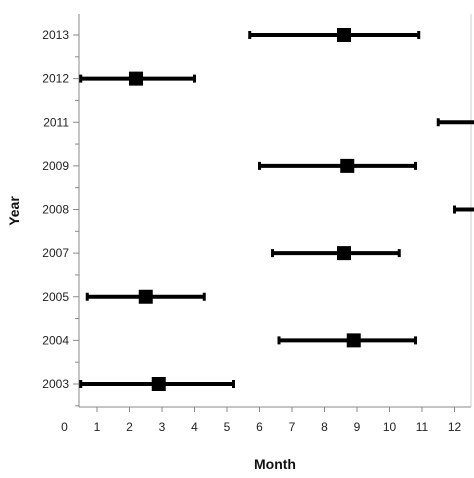 Image resolution: width=474 pixels, height=478 pixels. What do you see at coordinates (390, 427) in the screenshot?
I see `x-tick-label: 10` at bounding box center [390, 427].